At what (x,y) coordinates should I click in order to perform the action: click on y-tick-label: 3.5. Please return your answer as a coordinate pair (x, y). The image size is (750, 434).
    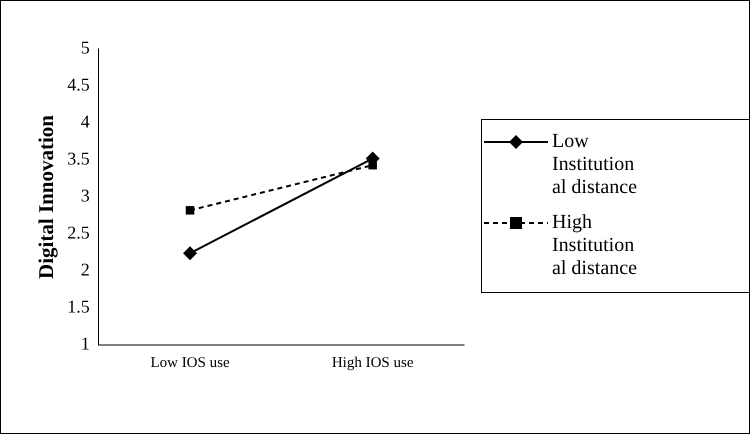
    Looking at the image, I should click on (78, 158).